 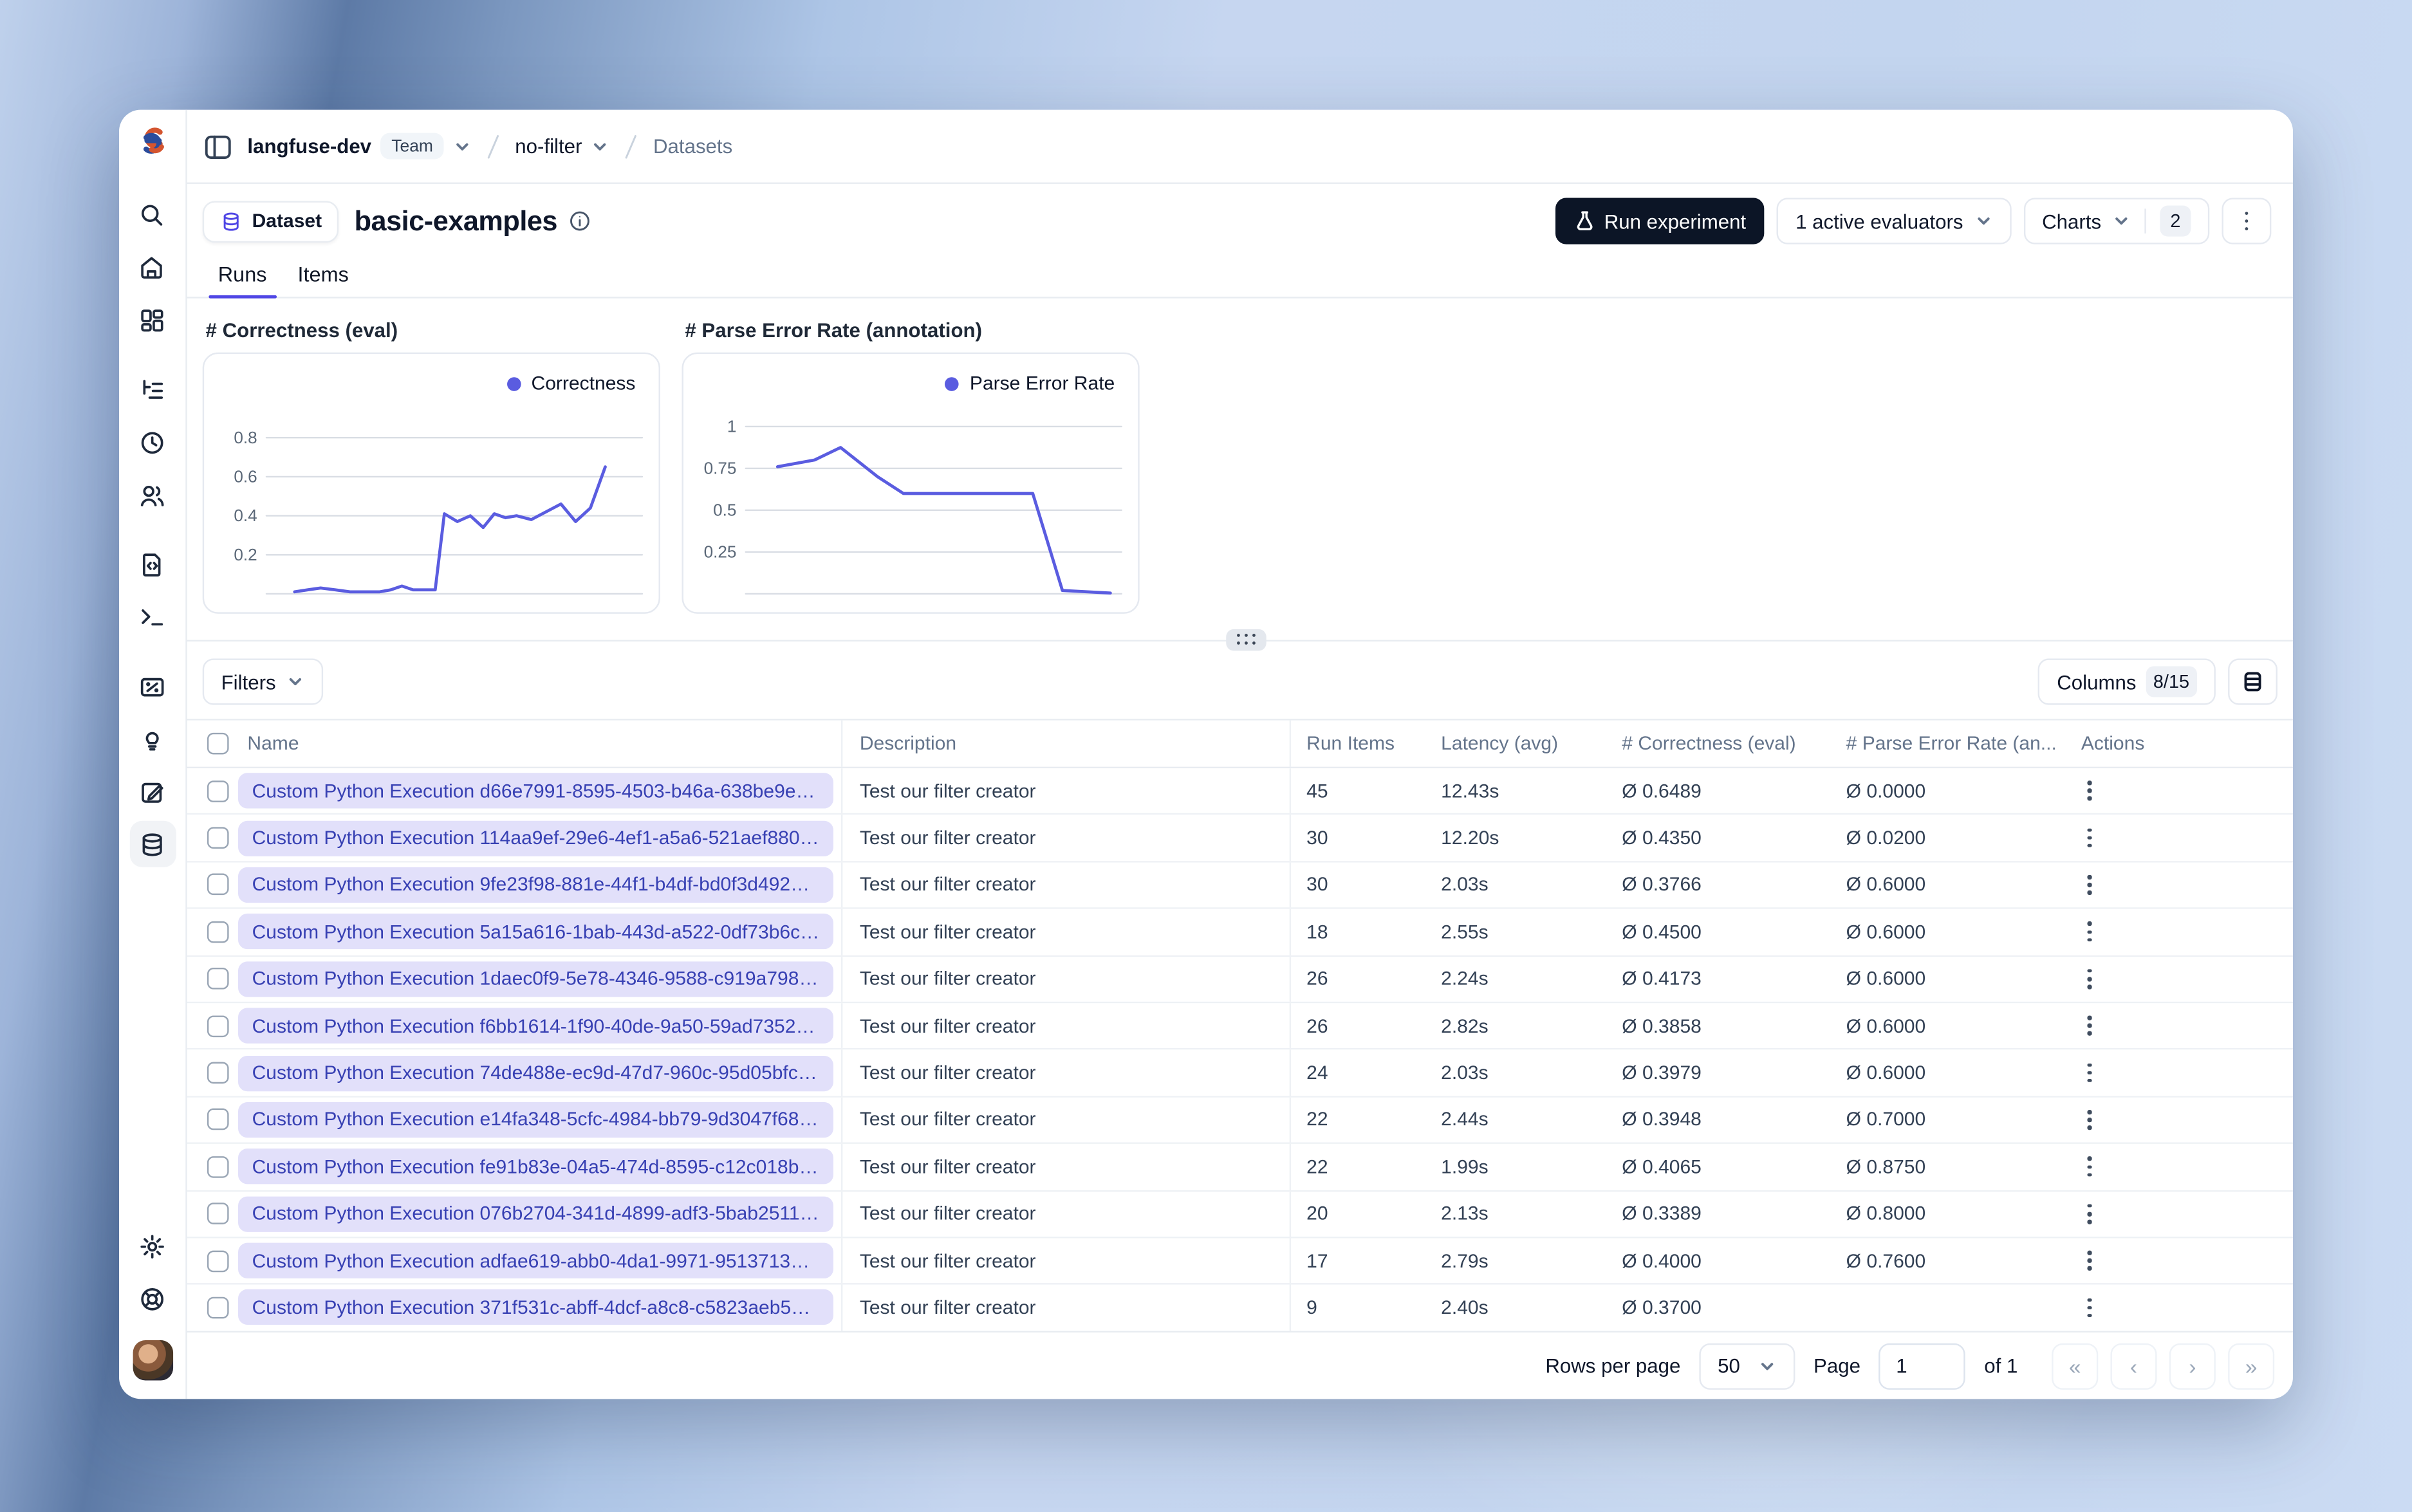 I want to click on columns-button: Columns 8/15, so click(x=2127, y=681).